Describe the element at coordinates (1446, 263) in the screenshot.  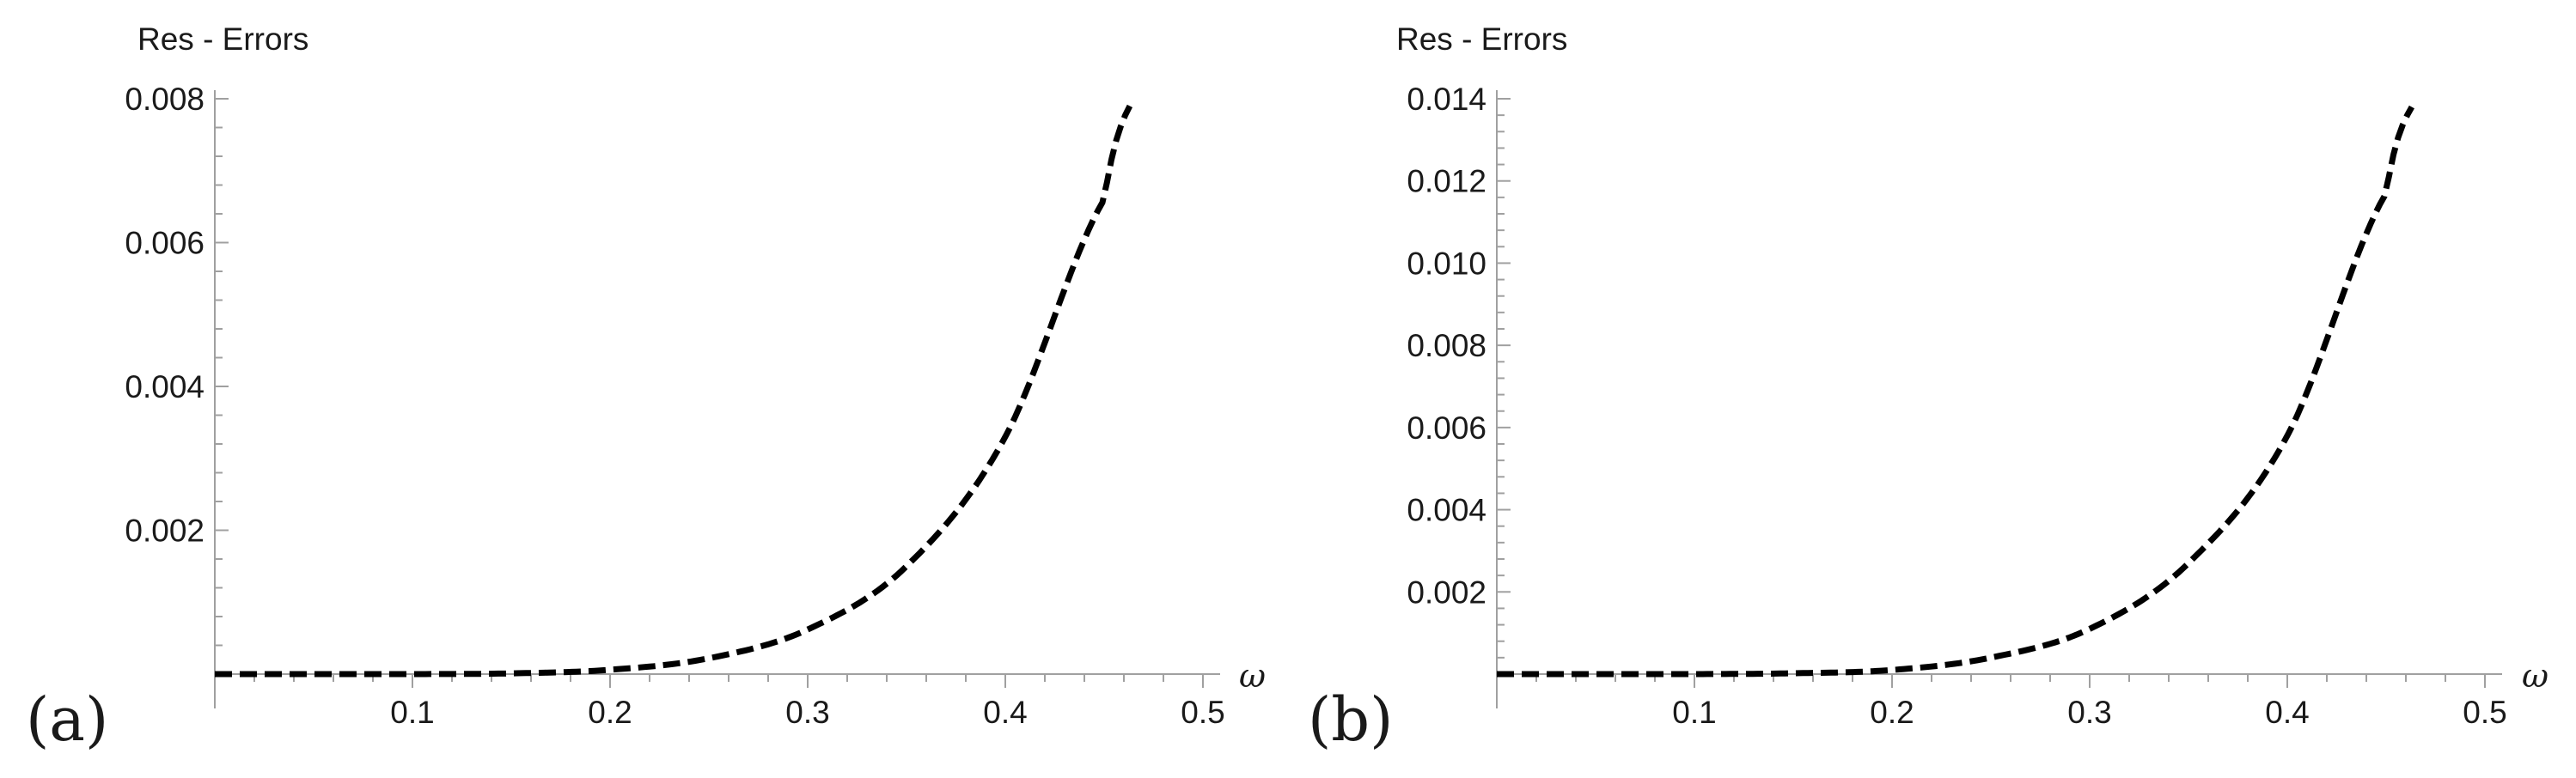
I see `y-tick-label: 0.010` at that location.